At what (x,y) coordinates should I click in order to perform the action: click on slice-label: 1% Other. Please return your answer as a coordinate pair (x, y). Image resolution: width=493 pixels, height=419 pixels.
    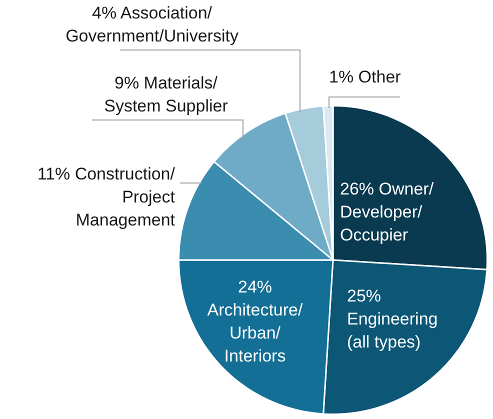
    Looking at the image, I should click on (365, 77).